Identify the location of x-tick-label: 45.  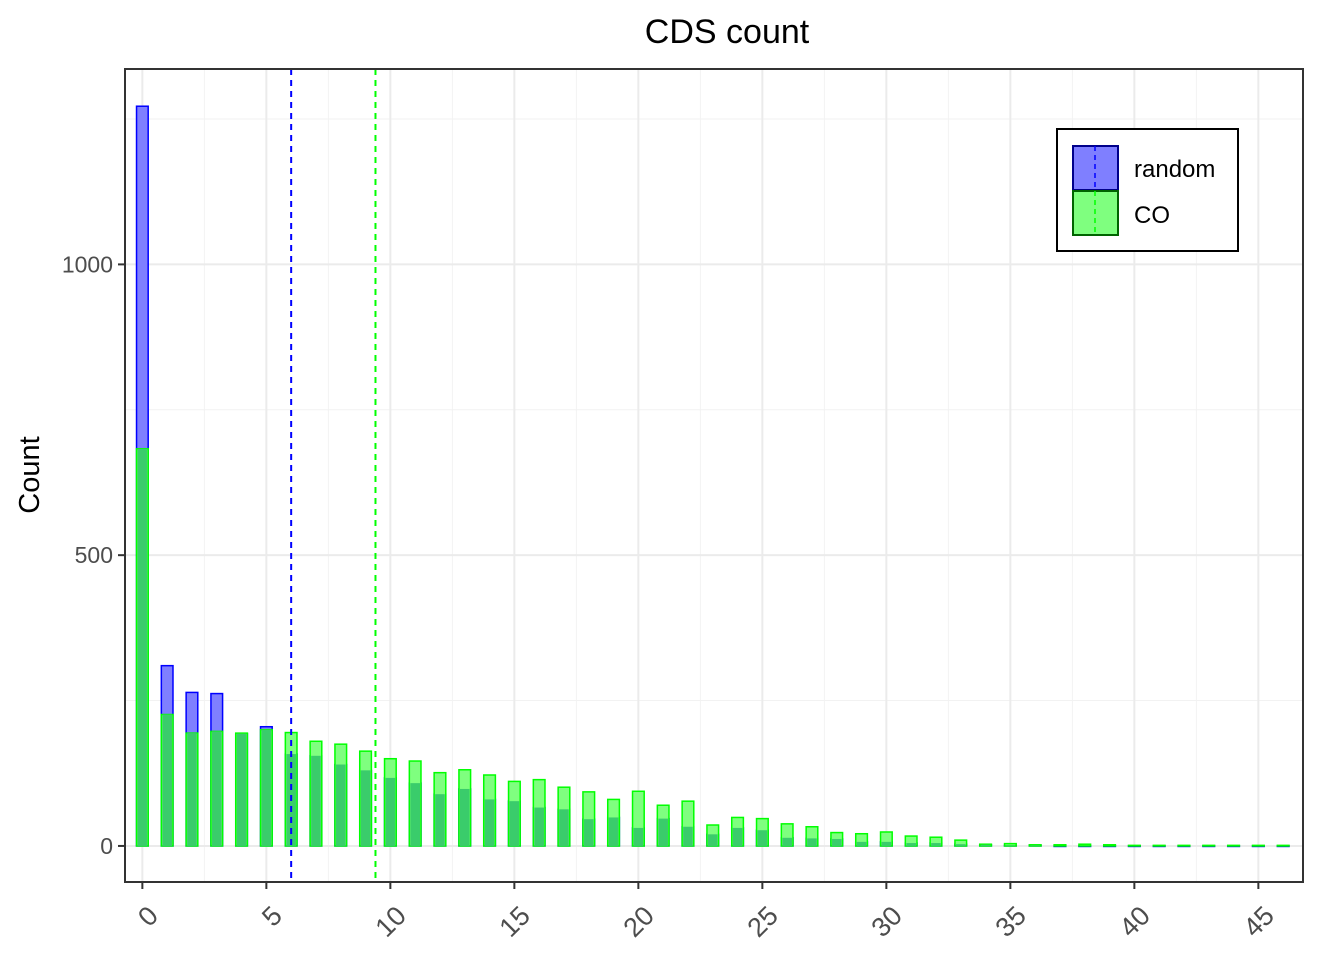
(1259, 921).